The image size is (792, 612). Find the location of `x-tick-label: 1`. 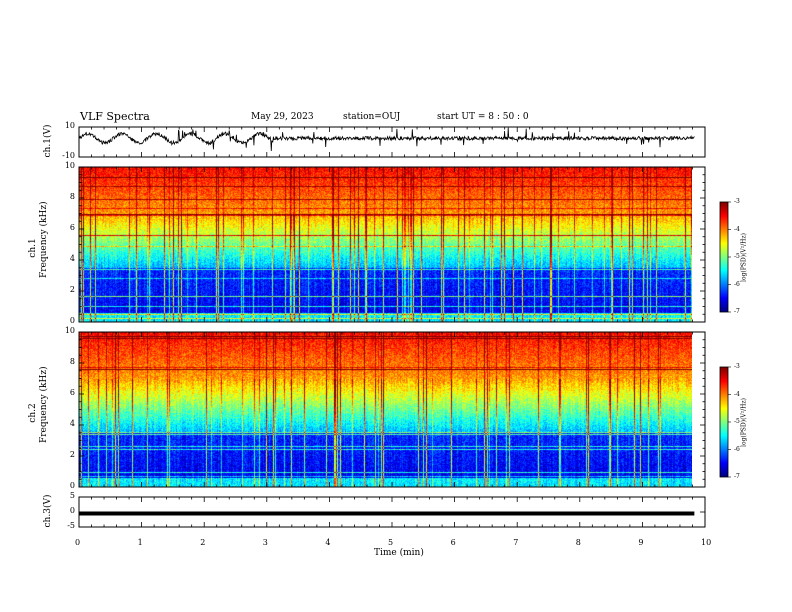

x-tick-label: 1 is located at coordinates (140, 542).